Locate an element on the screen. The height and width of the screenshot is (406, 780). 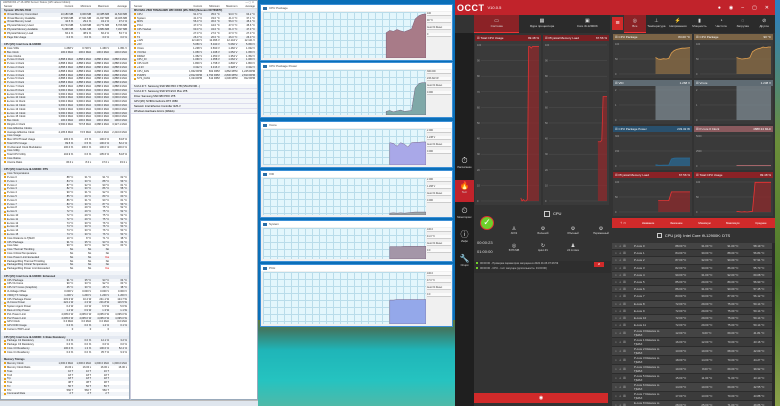
filter-tab-6: ⊘ Другое is located at coordinates (764, 24).